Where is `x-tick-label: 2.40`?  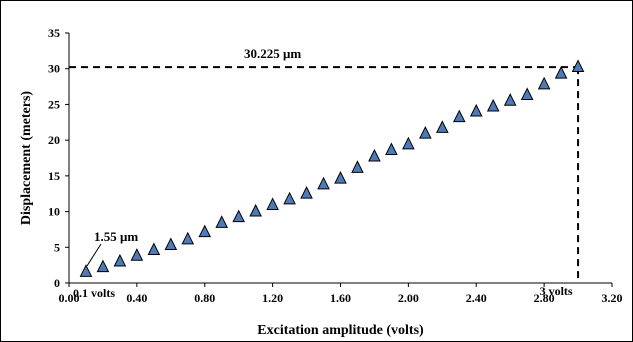 x-tick-label: 2.40 is located at coordinates (476, 298).